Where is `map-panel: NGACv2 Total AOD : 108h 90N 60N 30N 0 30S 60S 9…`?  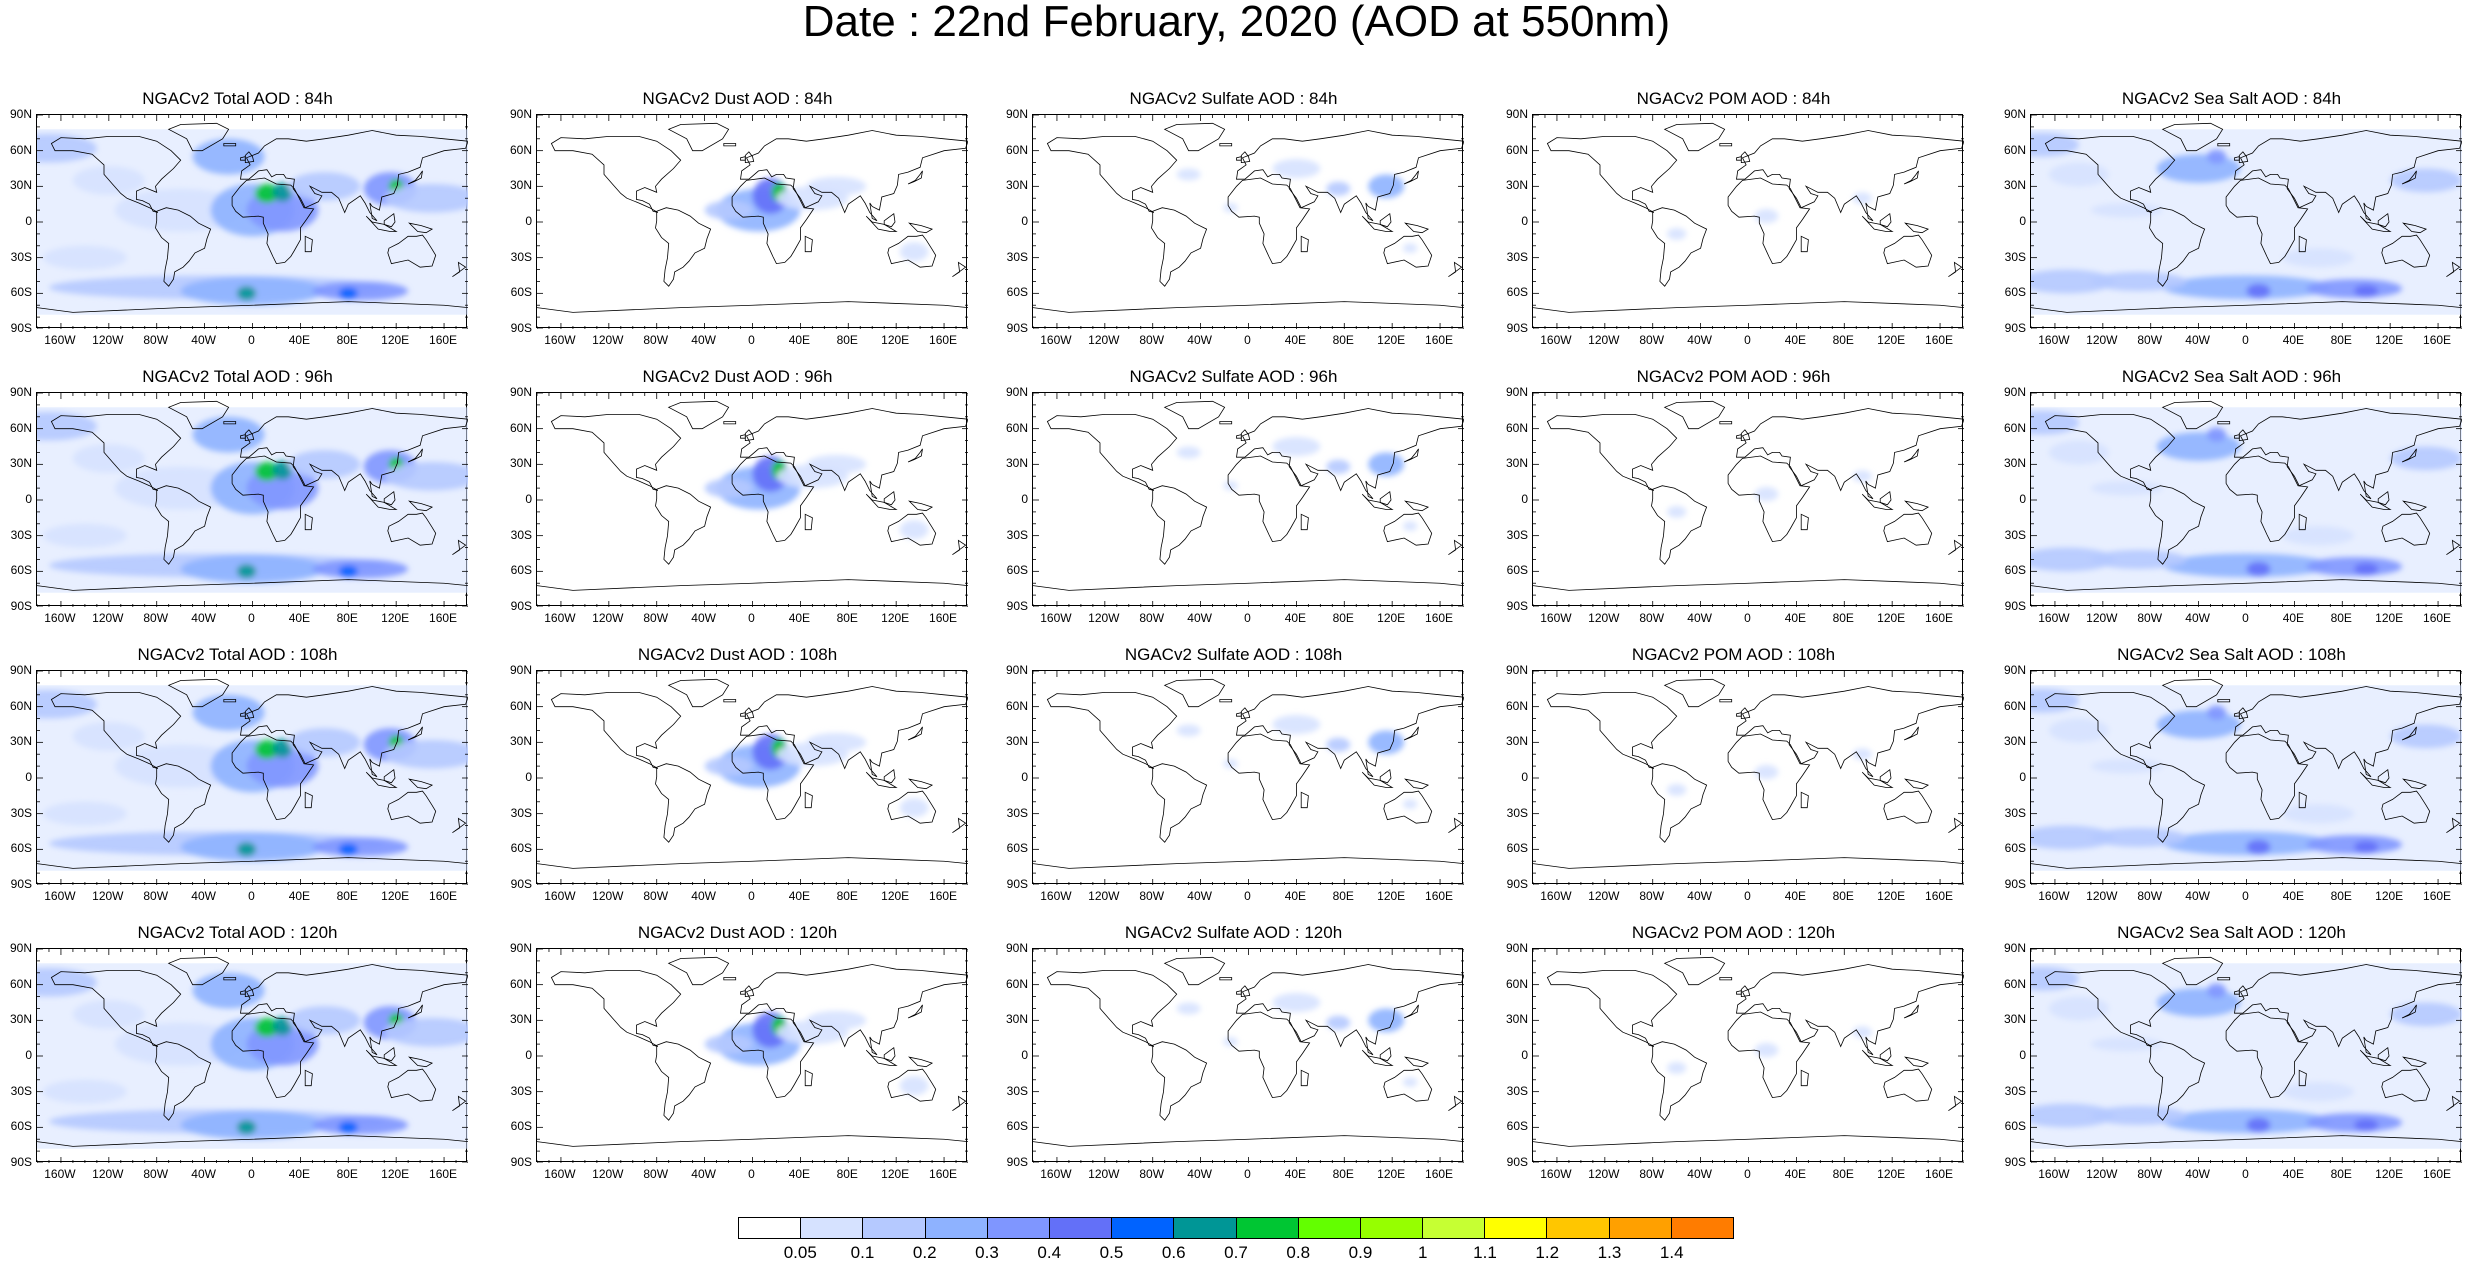 map-panel: NGACv2 Total AOD : 108h 90N 60N 30N 0 30S 60S 9… is located at coordinates (237, 775).